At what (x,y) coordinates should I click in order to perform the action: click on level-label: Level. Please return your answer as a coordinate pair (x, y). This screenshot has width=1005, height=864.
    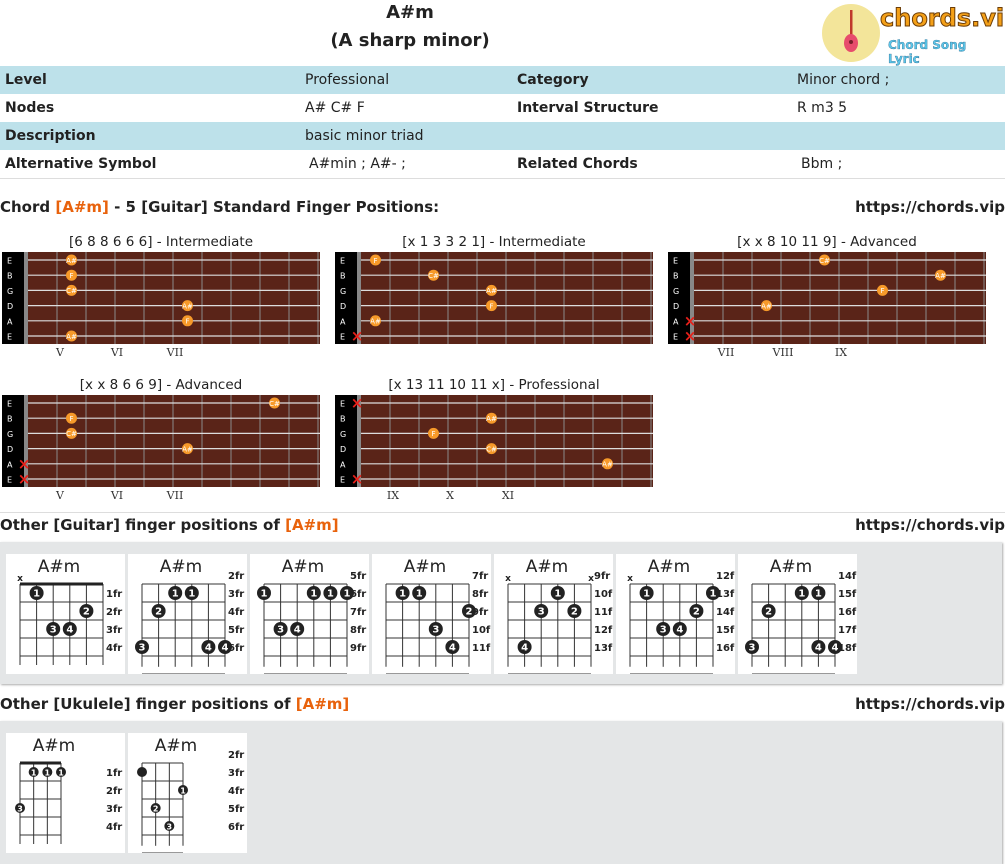
    Looking at the image, I should click on (150, 80).